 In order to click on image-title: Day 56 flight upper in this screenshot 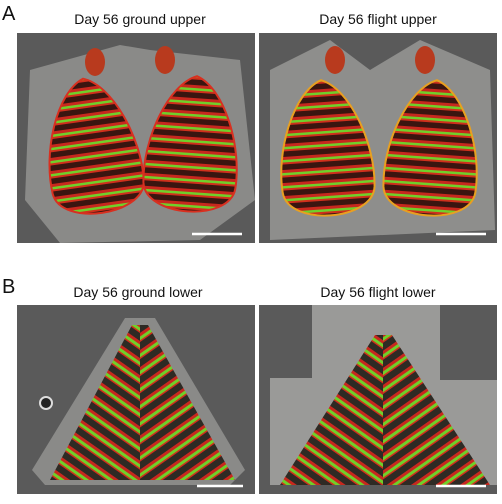, I will do `click(378, 19)`.